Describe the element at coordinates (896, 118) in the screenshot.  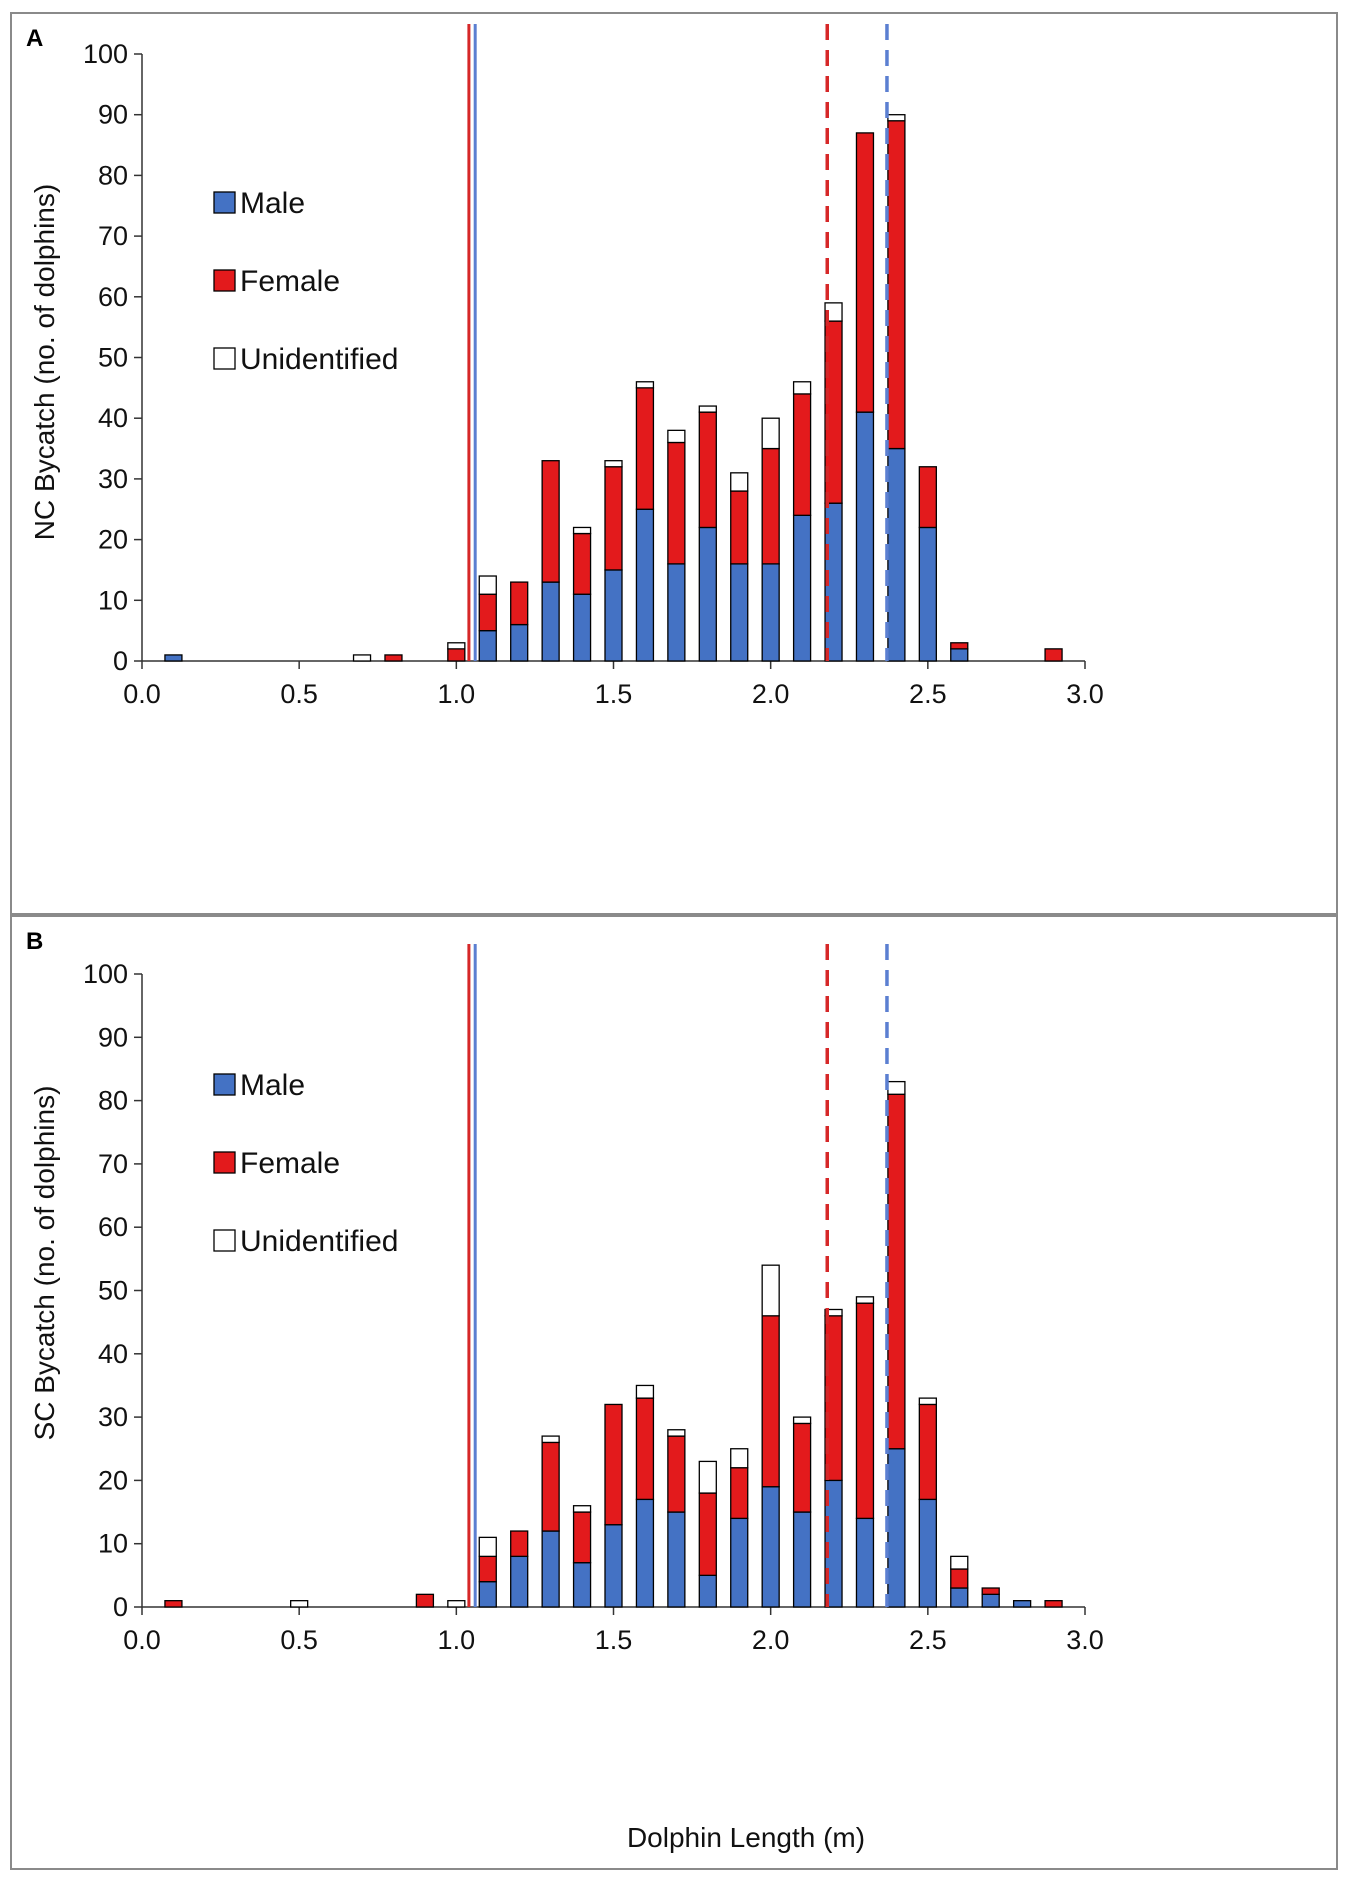
I see `bar-unidentified-2.4` at that location.